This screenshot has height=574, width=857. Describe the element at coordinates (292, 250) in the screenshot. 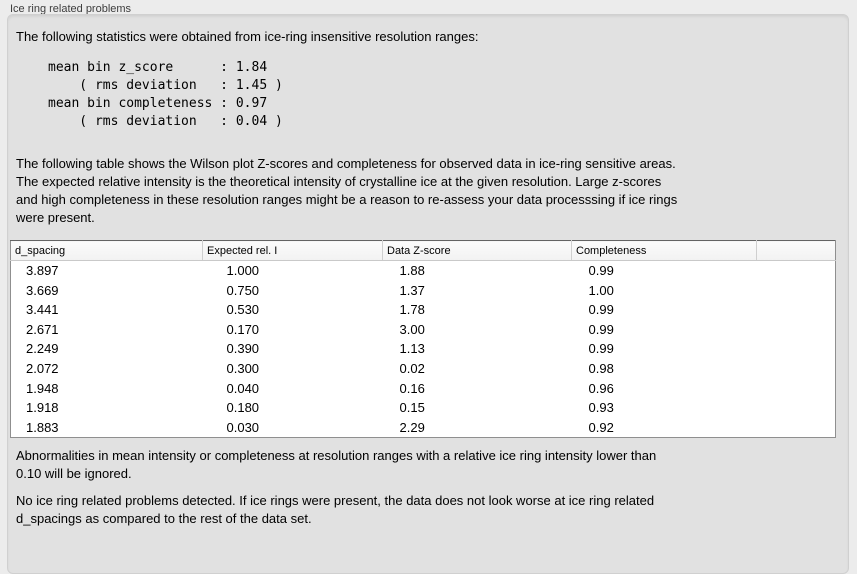

I see `column-header: Expected rel. I` at that location.